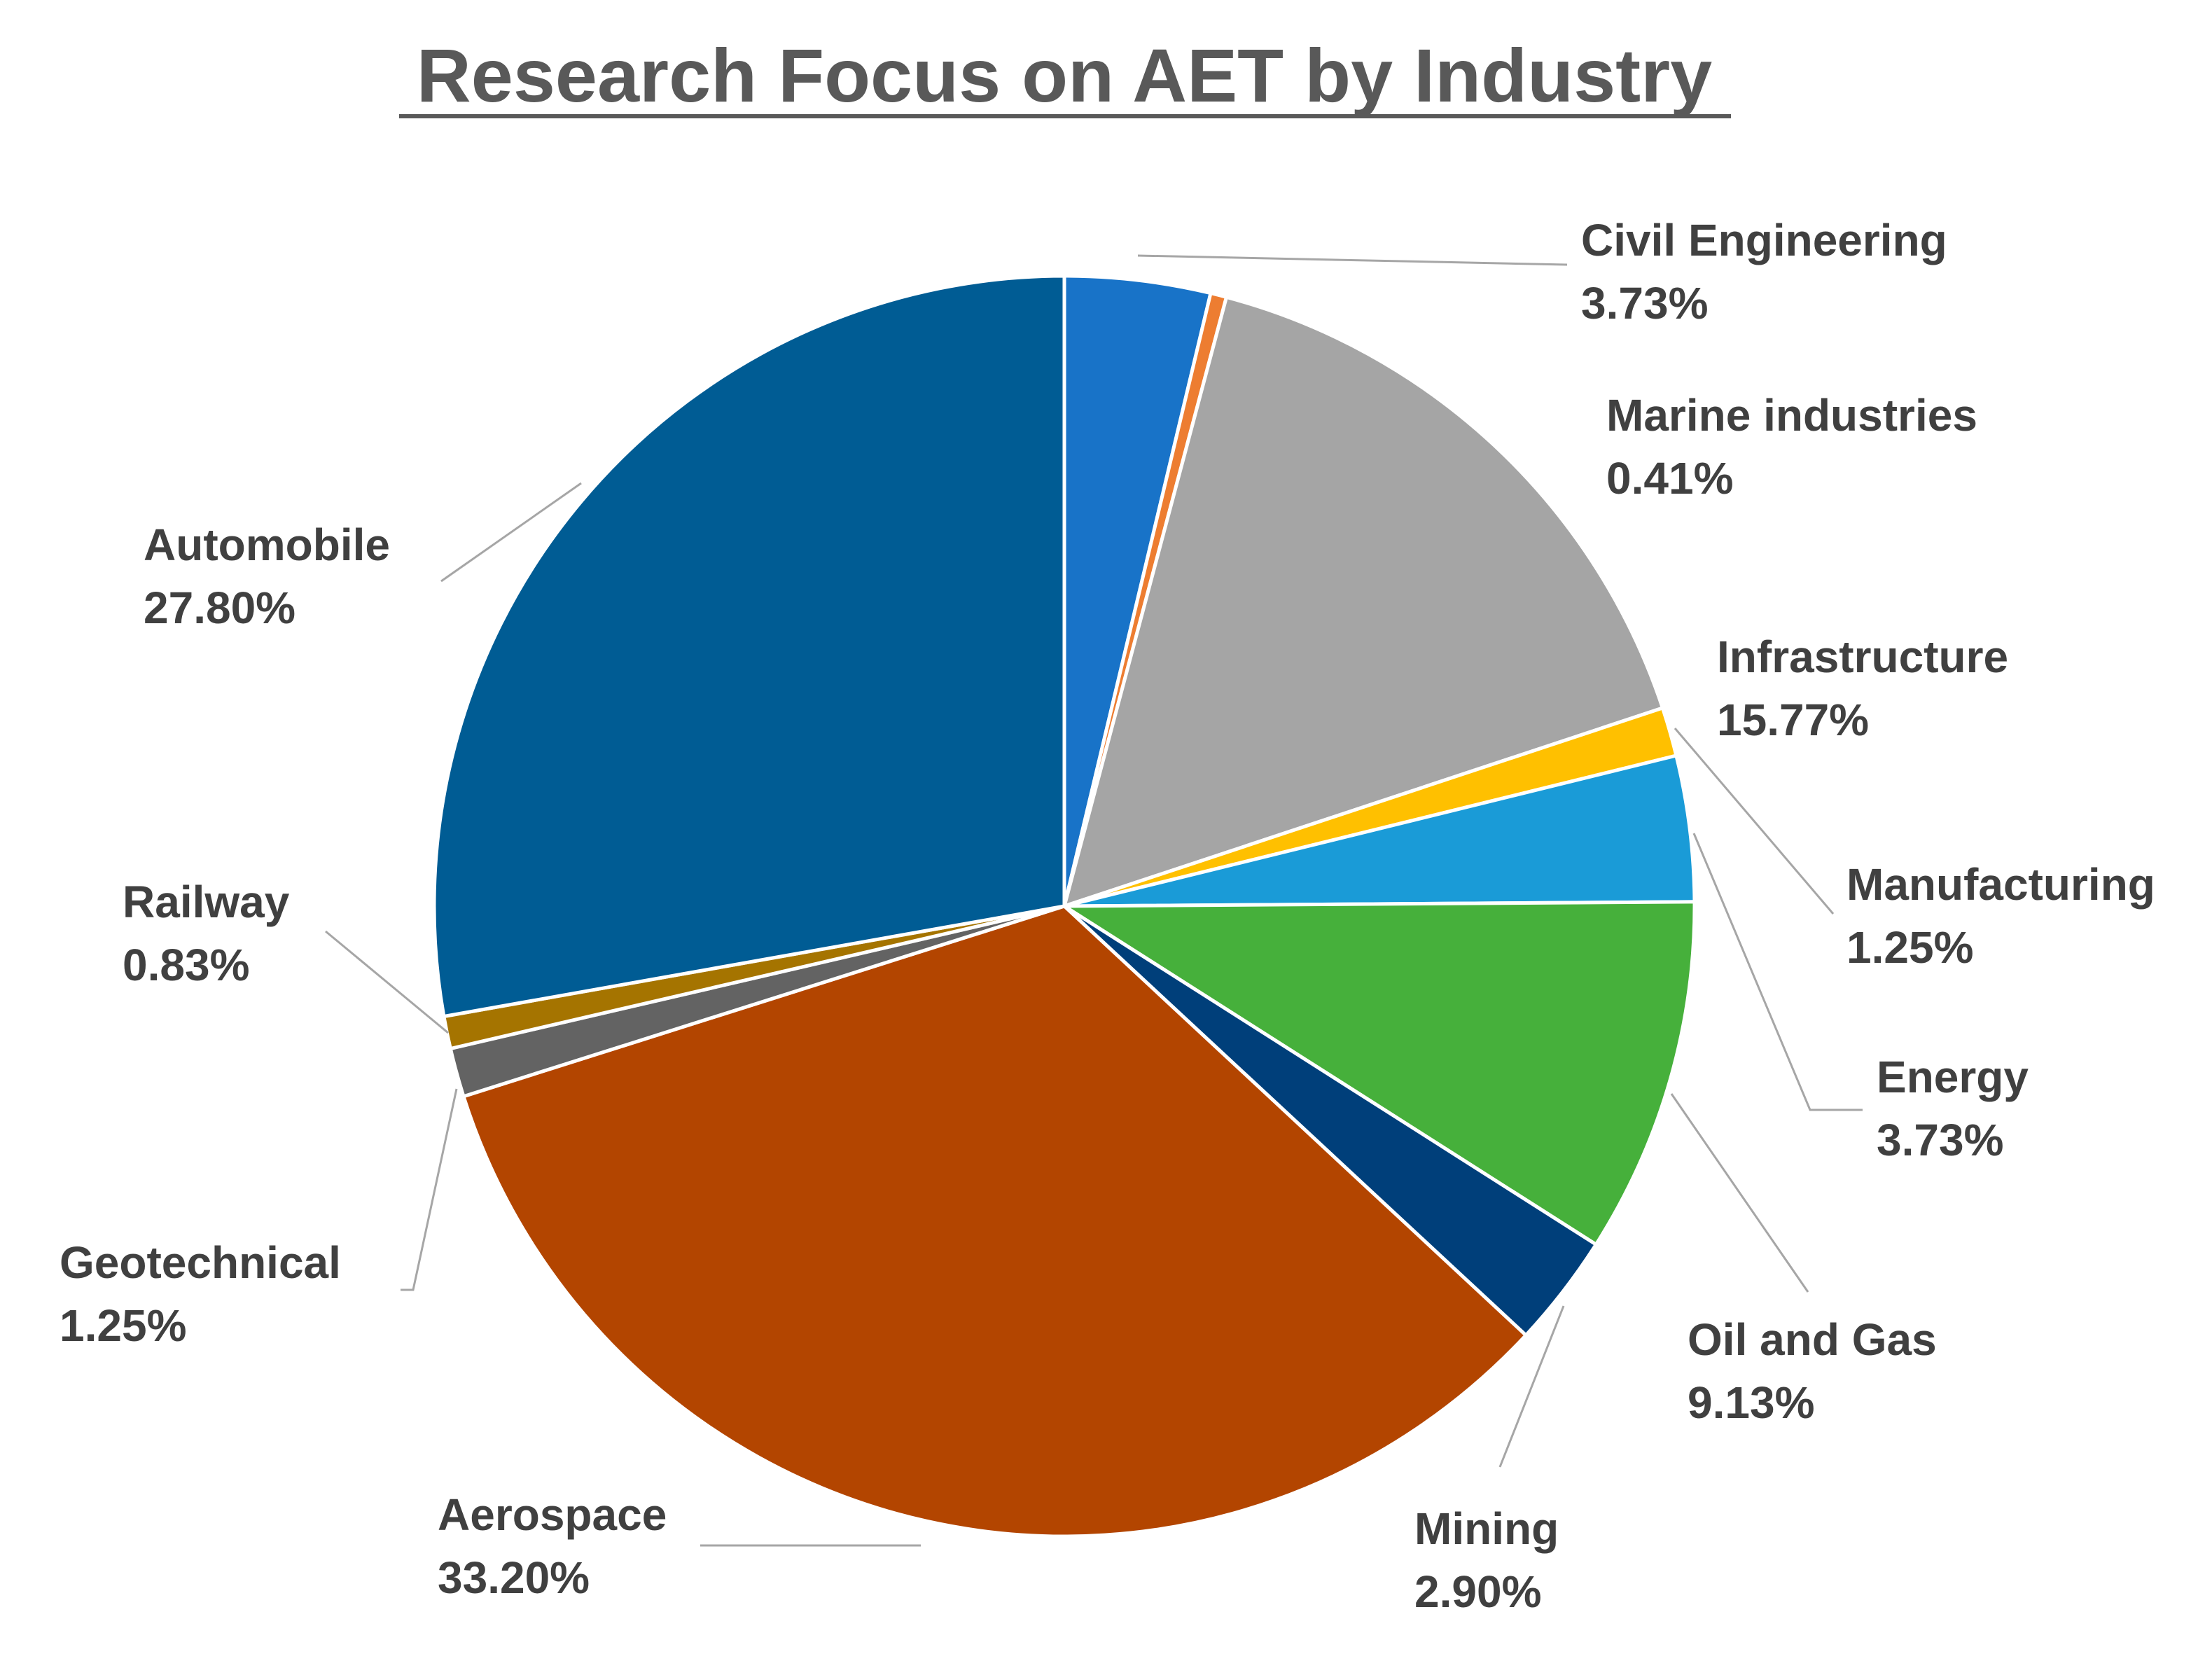 The height and width of the screenshot is (1654, 2212). What do you see at coordinates (201, 1262) in the screenshot?
I see `data-label-category: Geotechnical` at bounding box center [201, 1262].